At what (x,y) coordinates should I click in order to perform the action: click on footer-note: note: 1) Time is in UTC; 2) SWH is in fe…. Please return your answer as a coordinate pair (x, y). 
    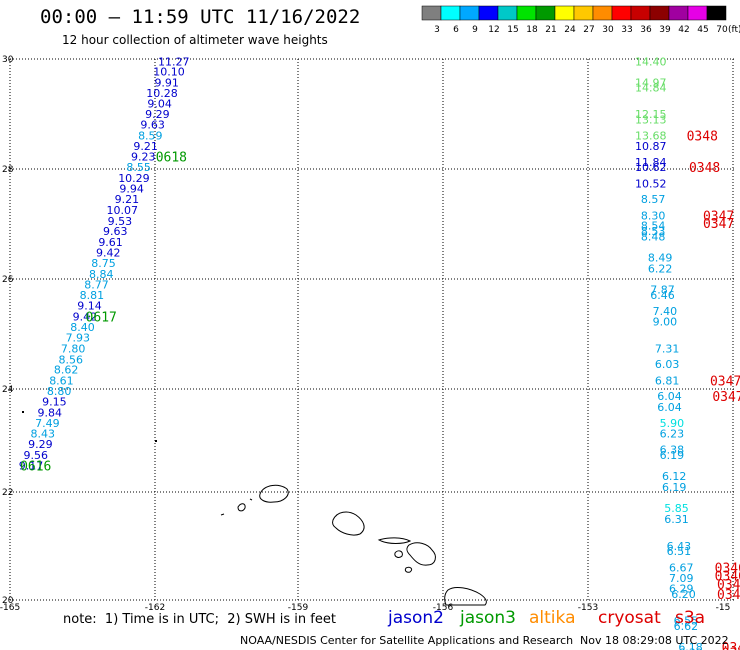
    Looking at the image, I should click on (199, 619).